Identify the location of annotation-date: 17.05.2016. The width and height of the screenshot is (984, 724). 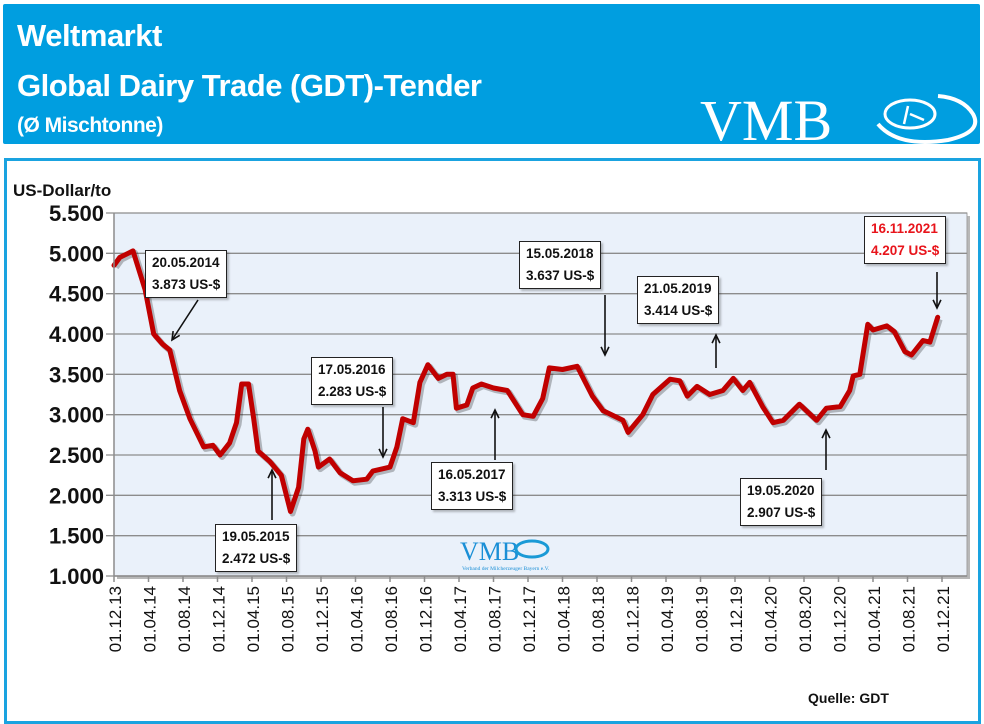
(352, 369).